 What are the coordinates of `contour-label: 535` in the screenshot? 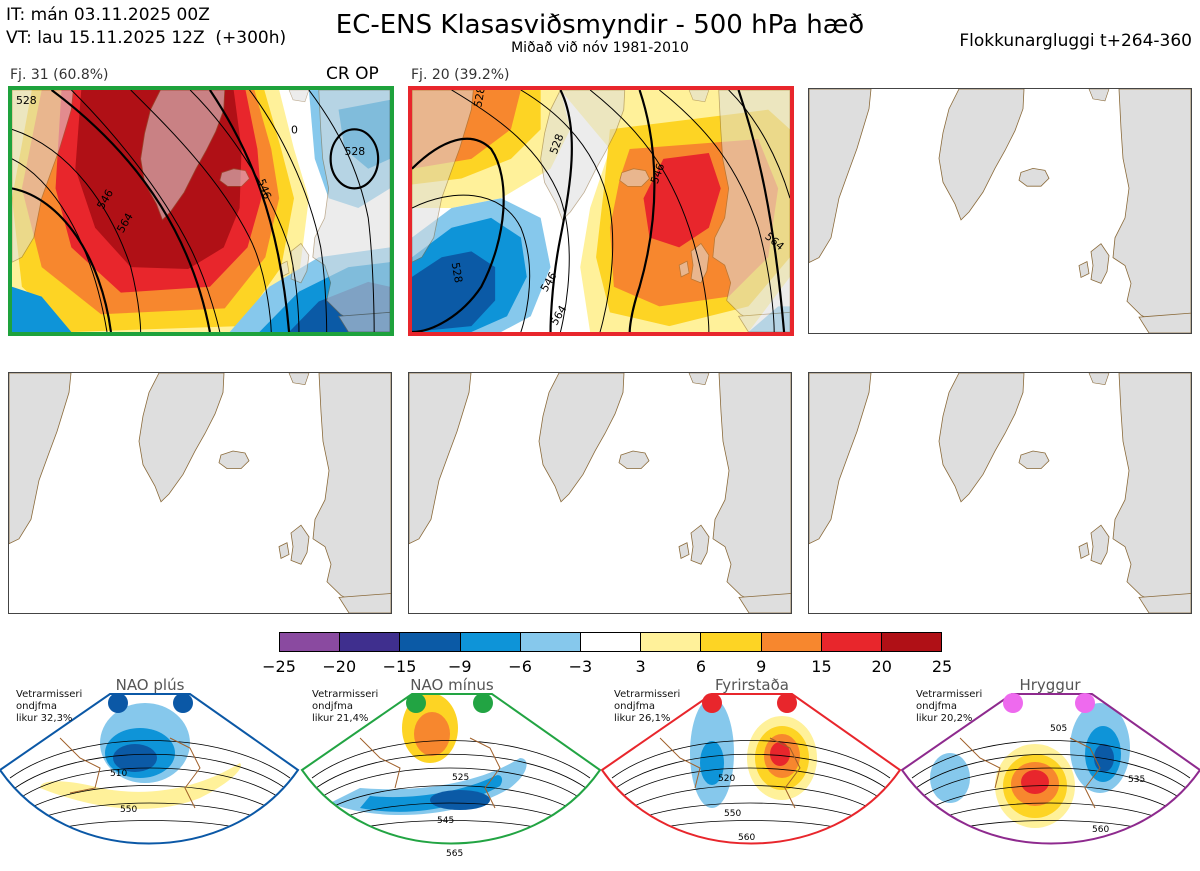 It's located at (1136, 780).